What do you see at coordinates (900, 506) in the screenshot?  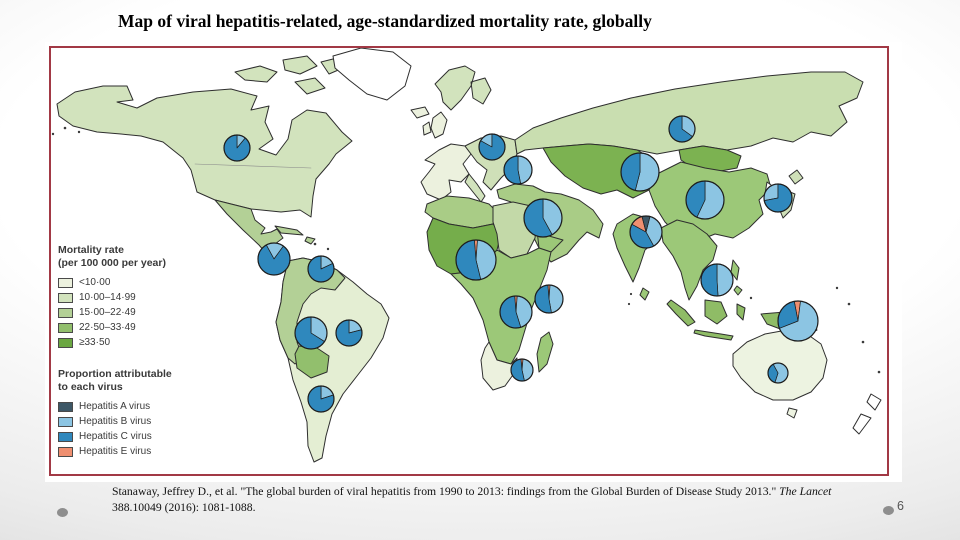 I see `page-number: 6` at bounding box center [900, 506].